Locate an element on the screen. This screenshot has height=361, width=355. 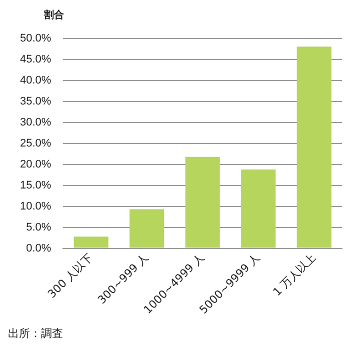
y-tick-label: 50.0% is located at coordinates (36, 38).